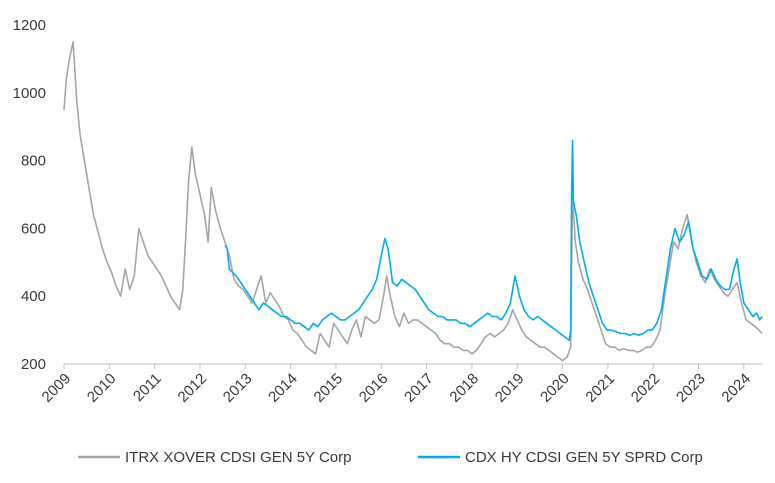 The height and width of the screenshot is (483, 775). I want to click on x-tick-label: 2009, so click(57, 388).